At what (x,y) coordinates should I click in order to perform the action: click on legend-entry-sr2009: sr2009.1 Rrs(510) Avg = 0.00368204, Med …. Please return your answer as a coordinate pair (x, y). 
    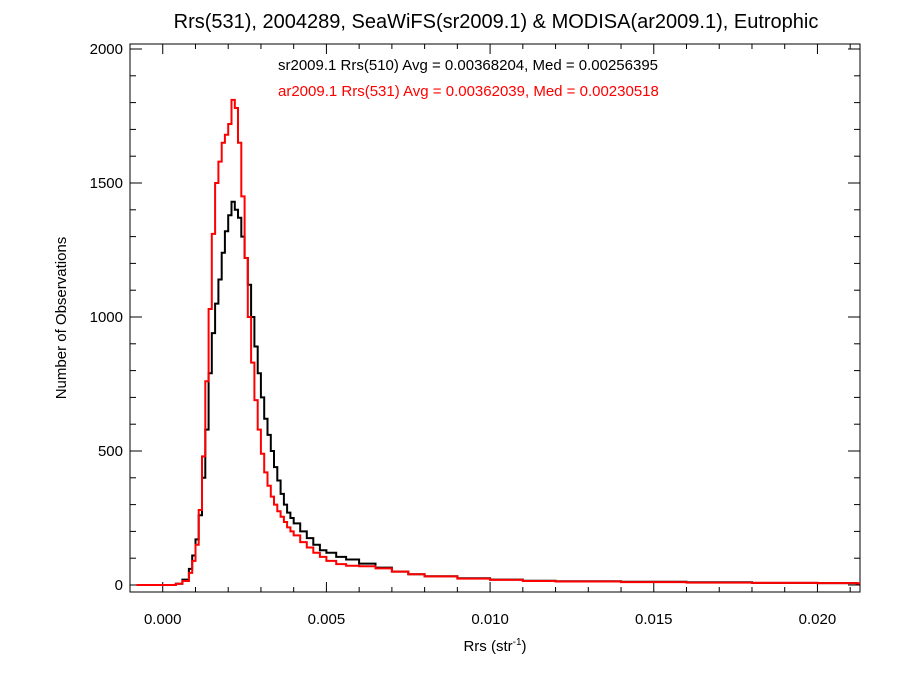
    Looking at the image, I should click on (468, 65).